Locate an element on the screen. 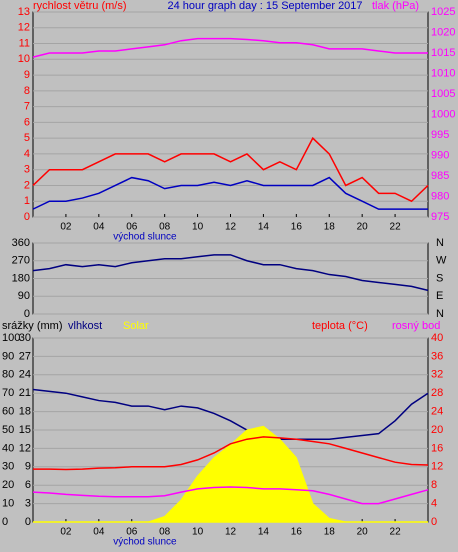 Image resolution: width=458 pixels, height=552 pixels. y-tick-label: 1000 is located at coordinates (443, 114).